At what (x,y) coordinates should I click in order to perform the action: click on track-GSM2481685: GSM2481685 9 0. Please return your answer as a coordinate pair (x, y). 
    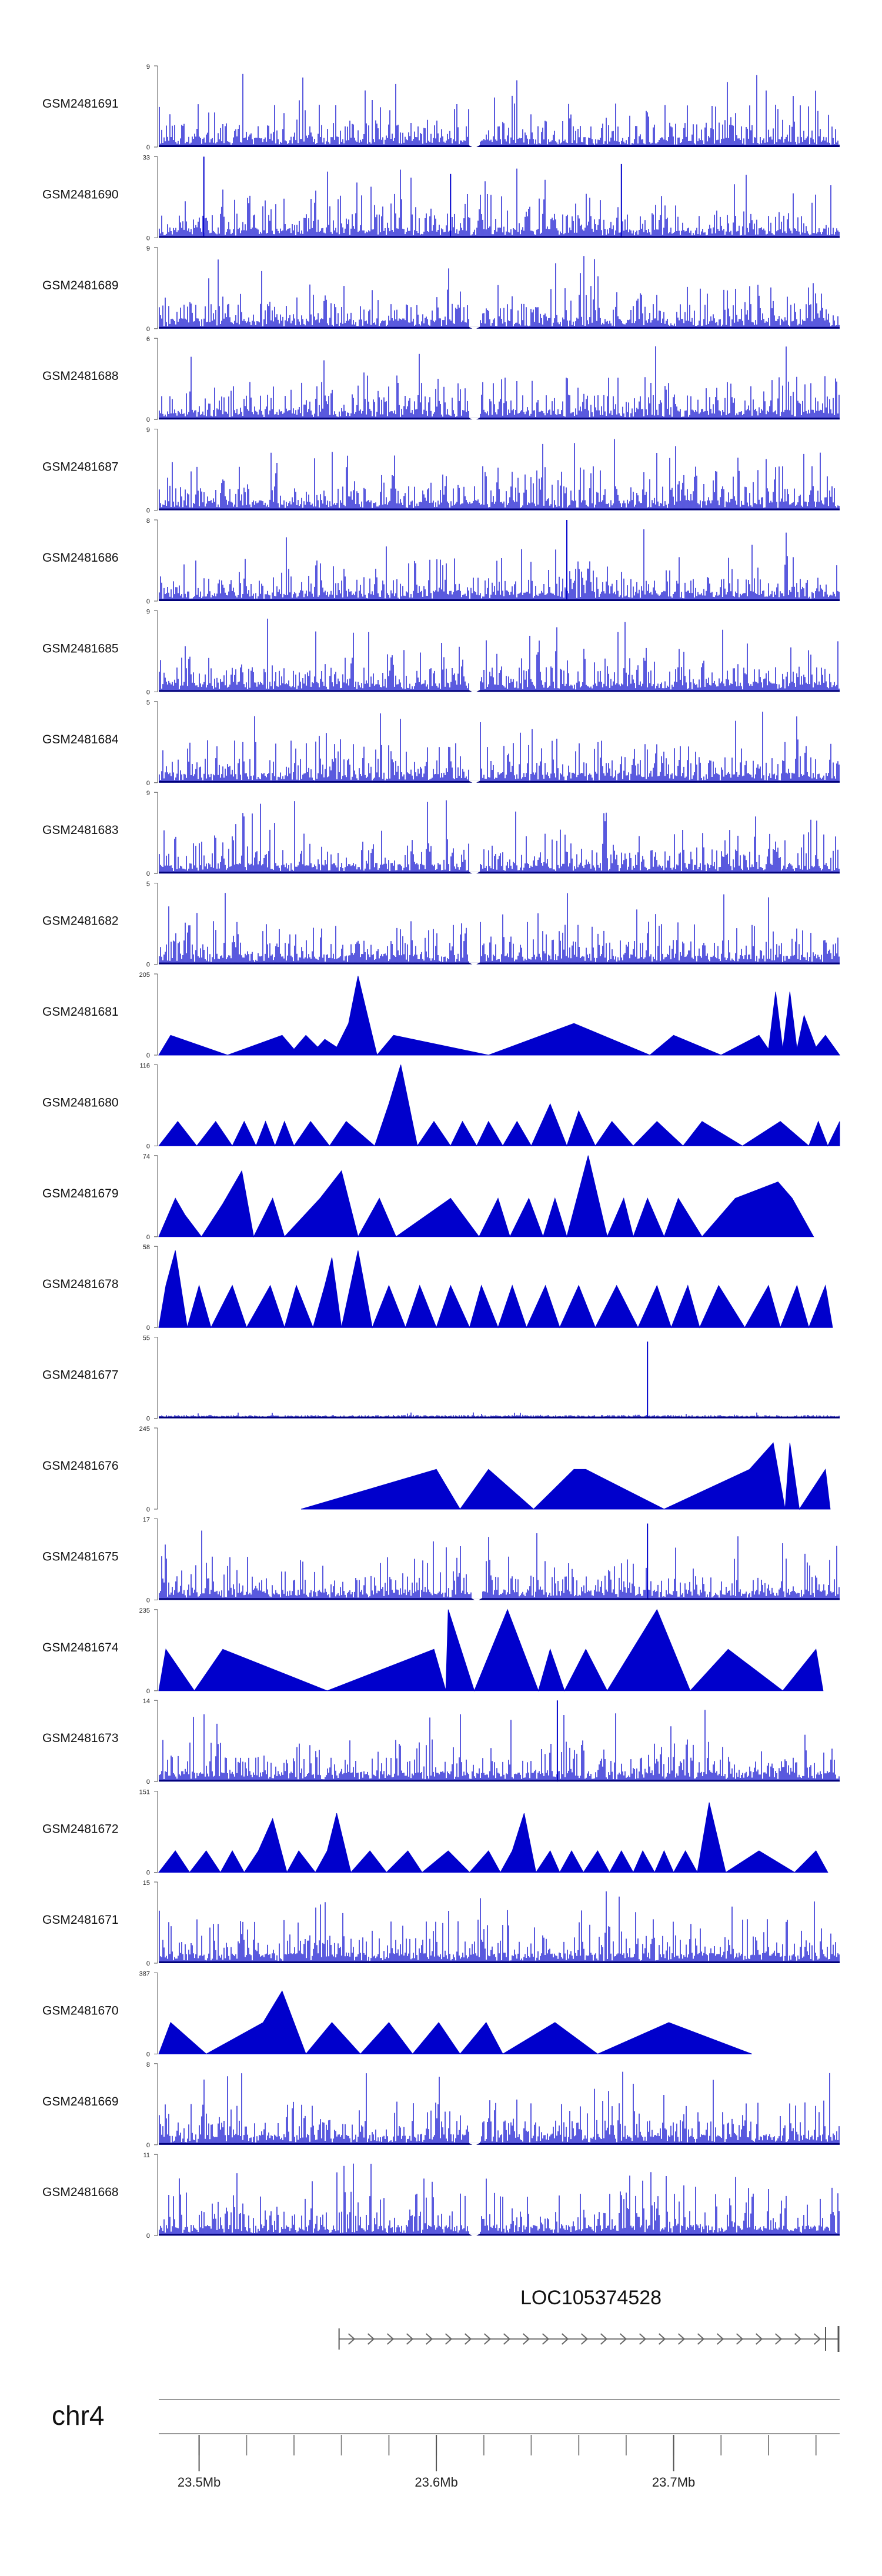
    Looking at the image, I should click on (441, 652).